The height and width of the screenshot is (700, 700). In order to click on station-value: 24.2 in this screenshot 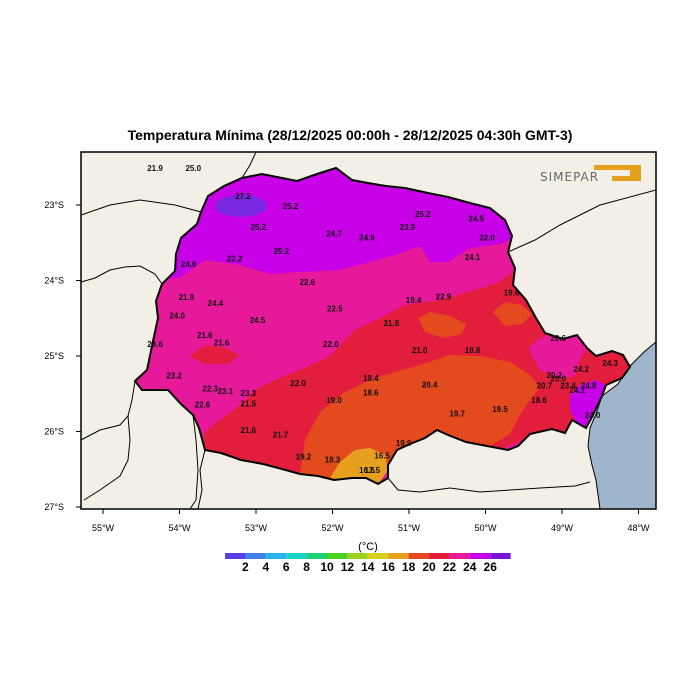, I will do `click(581, 369)`.